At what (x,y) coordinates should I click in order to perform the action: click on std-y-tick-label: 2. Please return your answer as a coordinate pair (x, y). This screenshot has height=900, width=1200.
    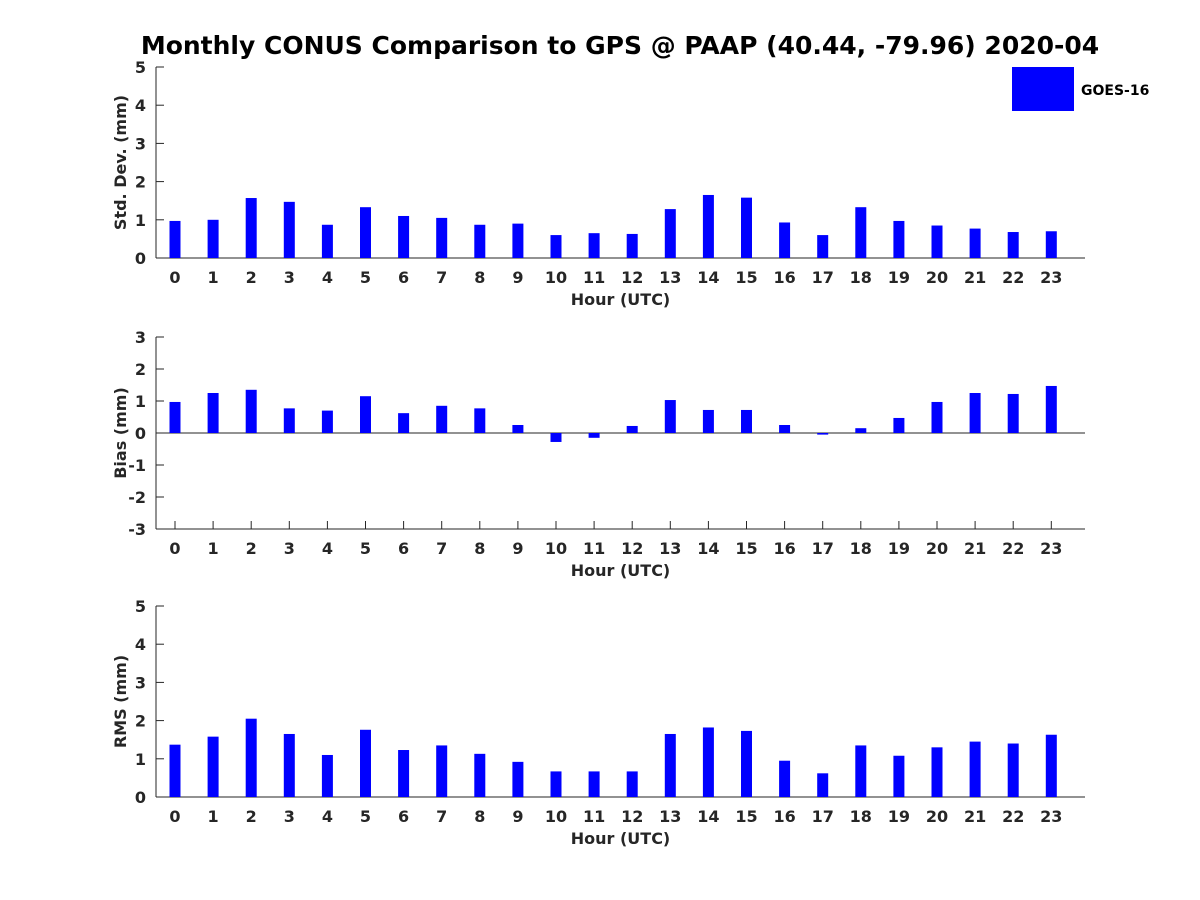
    Looking at the image, I should click on (140, 182).